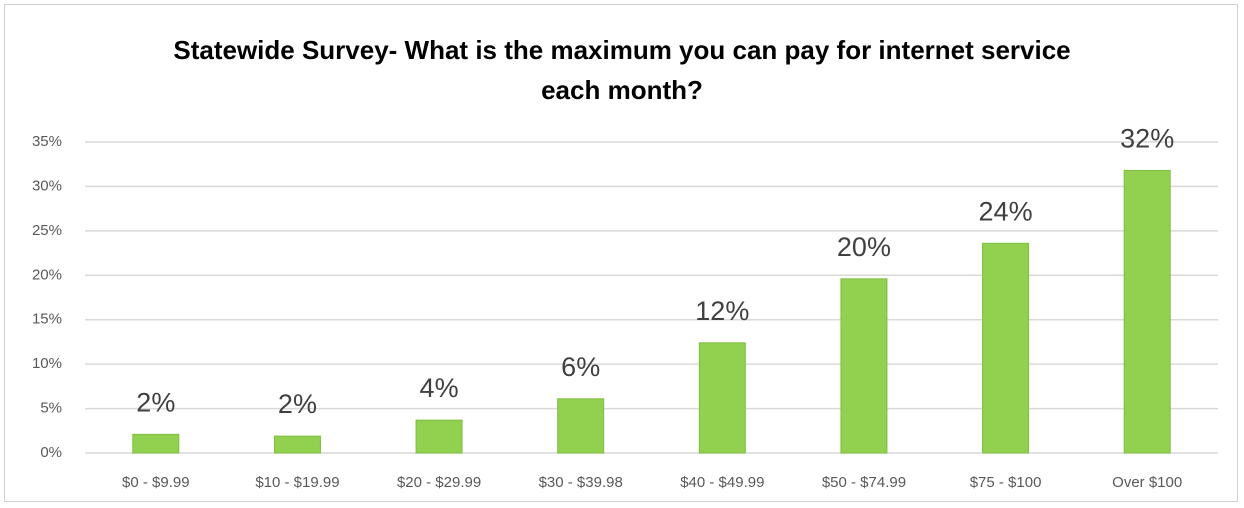 This screenshot has height=508, width=1244. What do you see at coordinates (722, 311) in the screenshot?
I see `data-label: 12%` at bounding box center [722, 311].